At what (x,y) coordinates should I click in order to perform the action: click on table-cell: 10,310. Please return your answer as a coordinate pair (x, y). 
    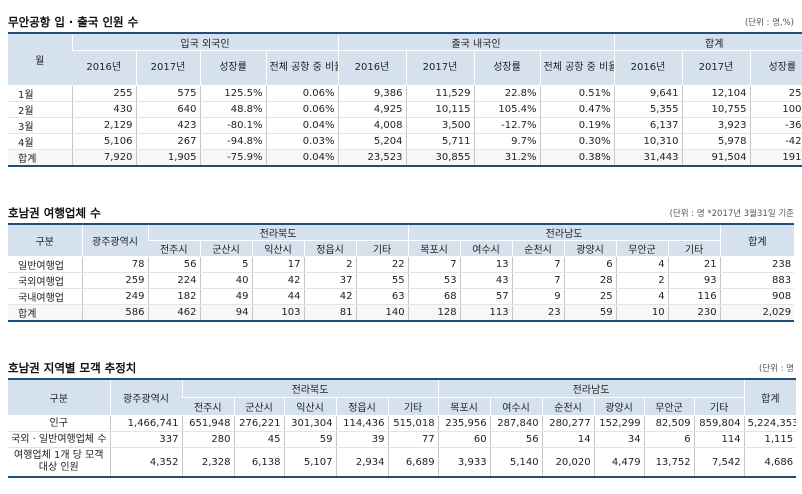
    Looking at the image, I should click on (647, 141).